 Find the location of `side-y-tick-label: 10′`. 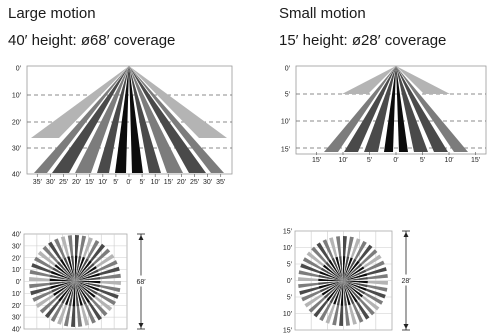

side-y-tick-label: 10′ is located at coordinates (17, 96).